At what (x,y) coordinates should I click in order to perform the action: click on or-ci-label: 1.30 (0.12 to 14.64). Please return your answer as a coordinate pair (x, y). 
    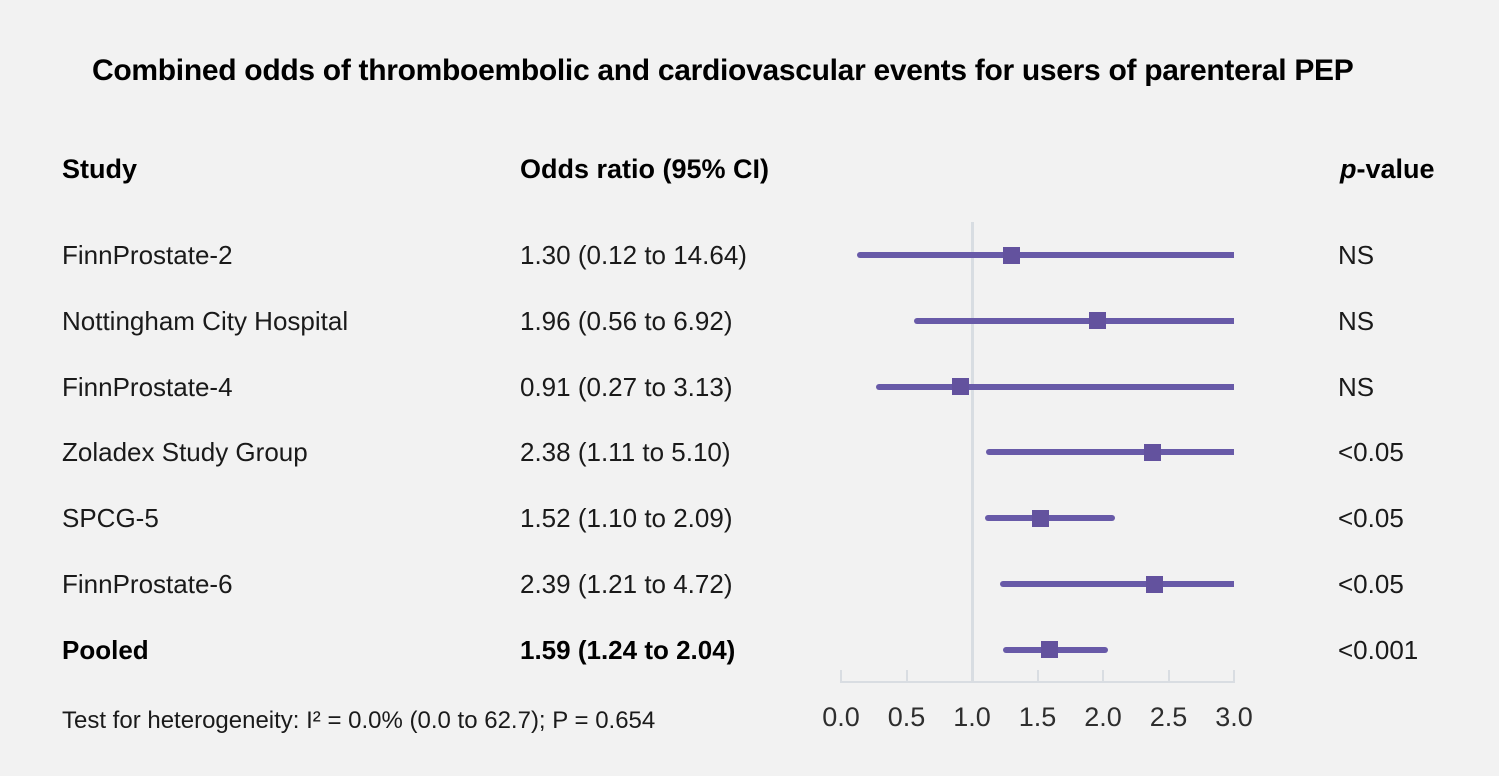
    Looking at the image, I should click on (633, 255).